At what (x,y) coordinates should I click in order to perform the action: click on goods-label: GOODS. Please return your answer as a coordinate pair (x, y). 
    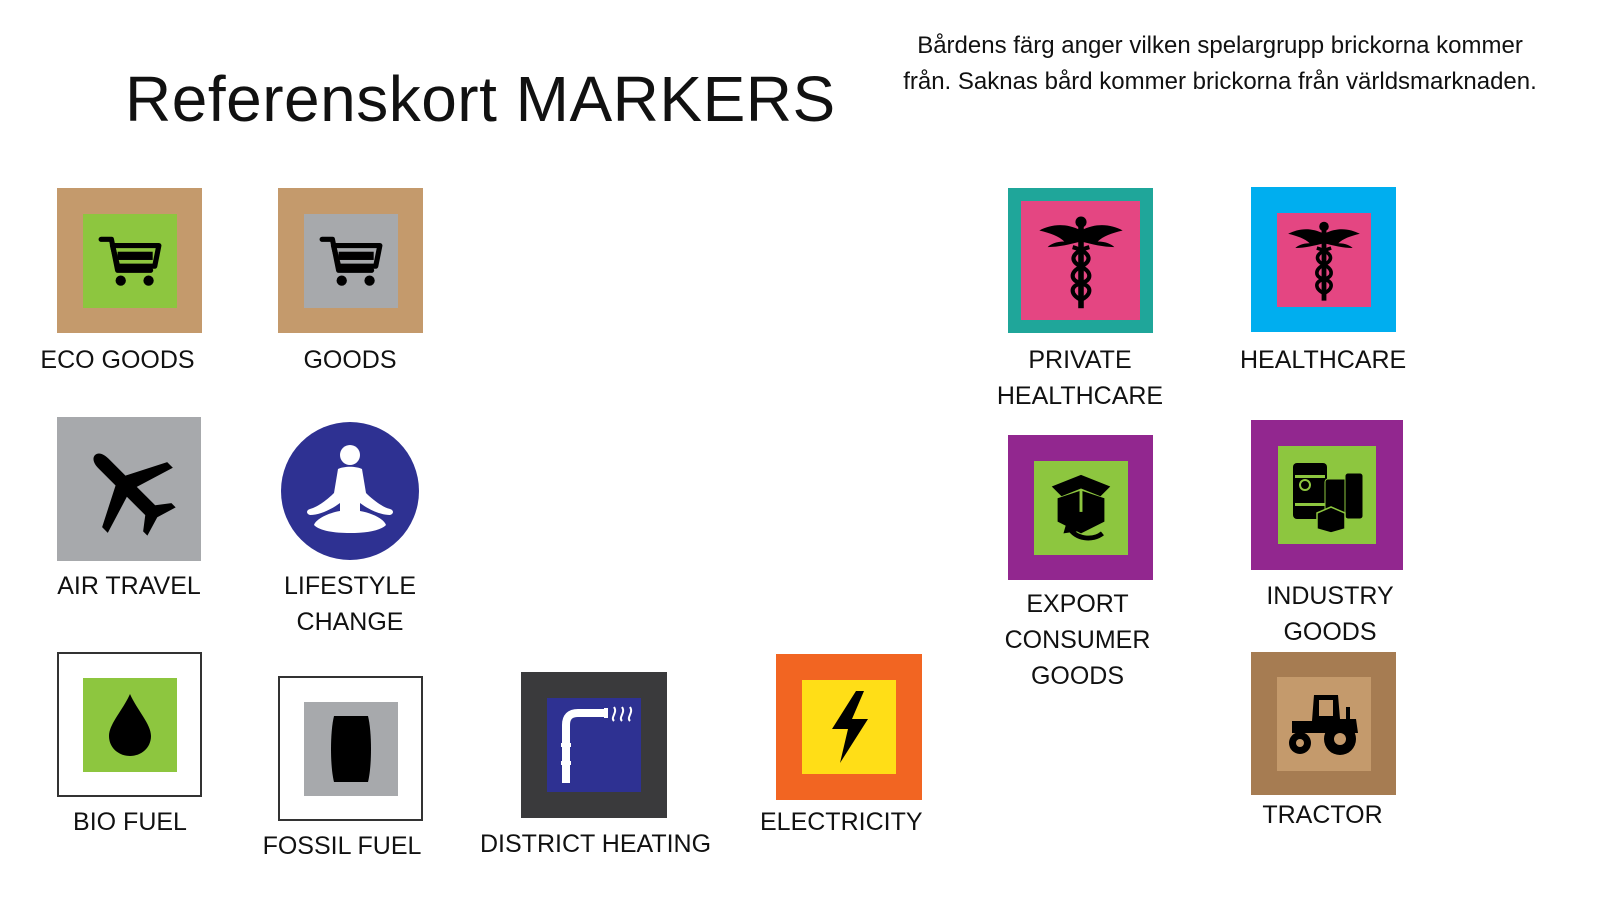
    Looking at the image, I should click on (350, 360).